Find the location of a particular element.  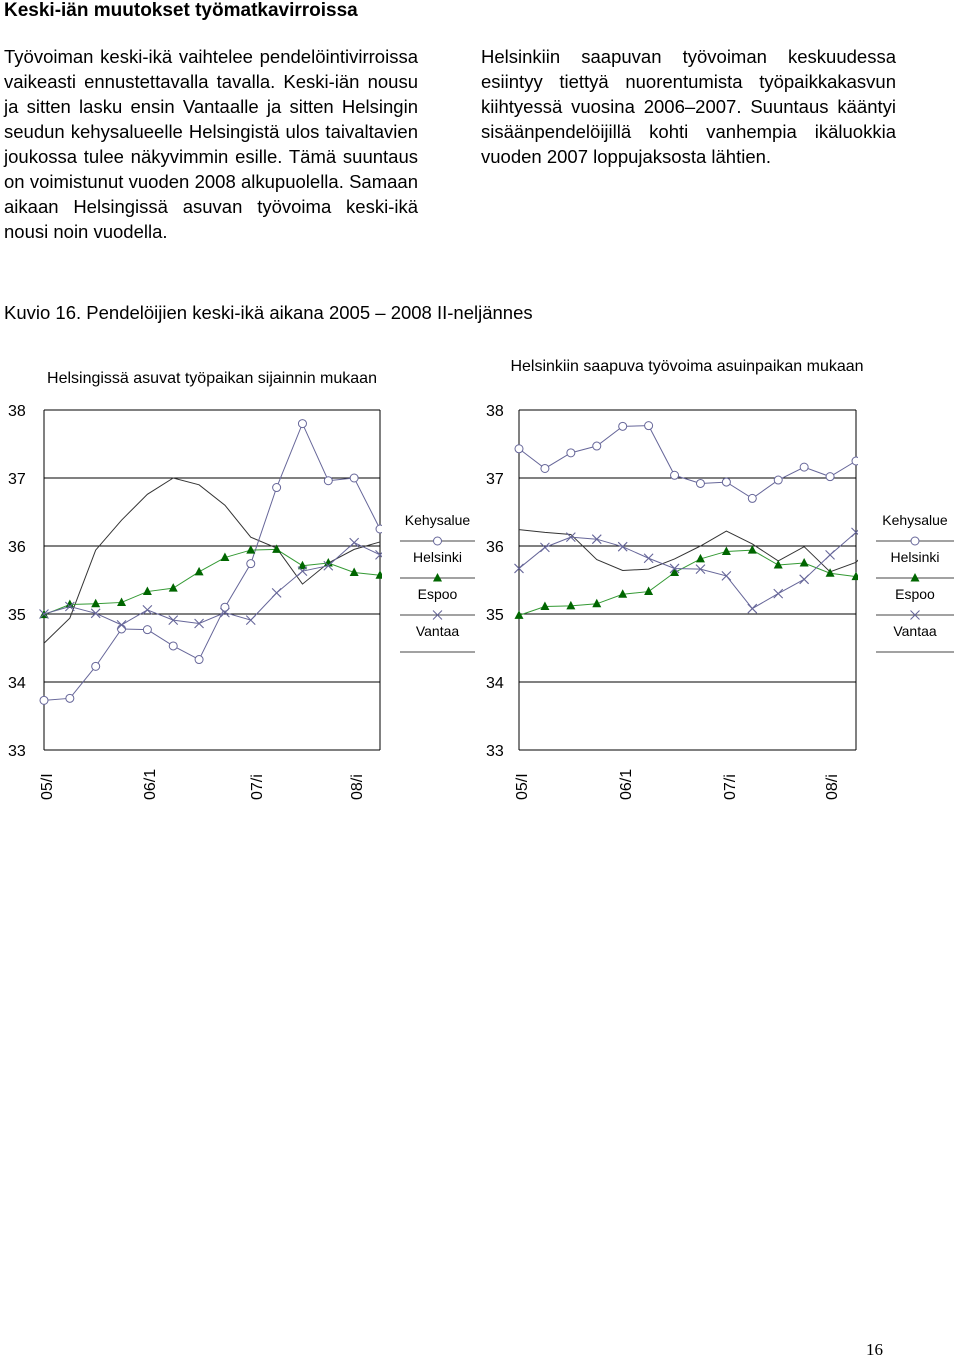

helsinki-series-line is located at coordinates (687, 462).